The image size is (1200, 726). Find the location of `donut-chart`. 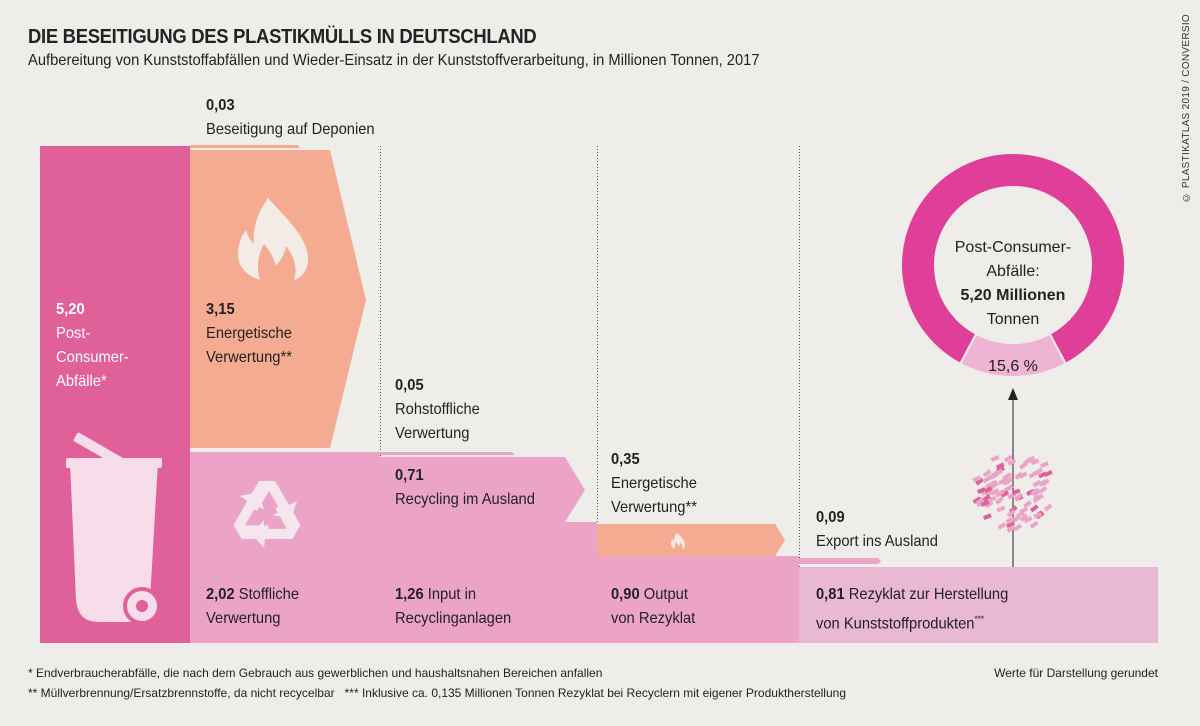

donut-chart is located at coordinates (1013, 265).